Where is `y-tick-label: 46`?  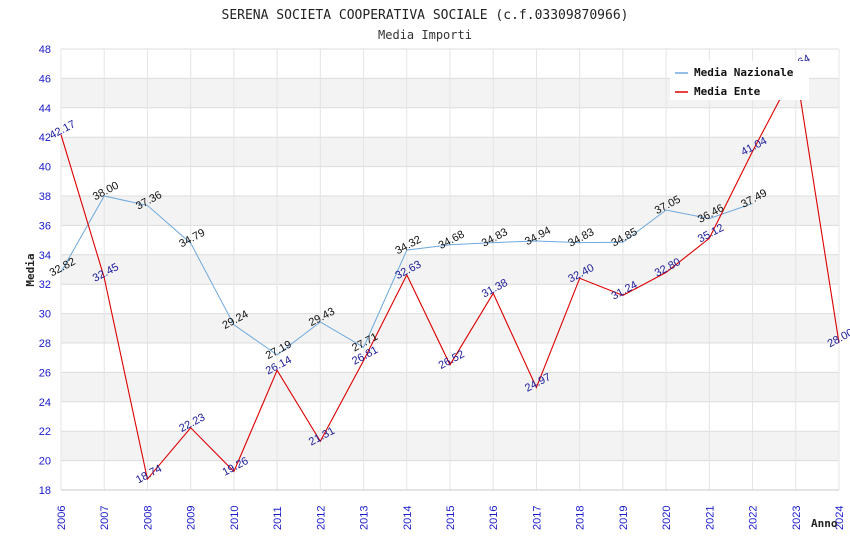
y-tick-label: 46 is located at coordinates (45, 79).